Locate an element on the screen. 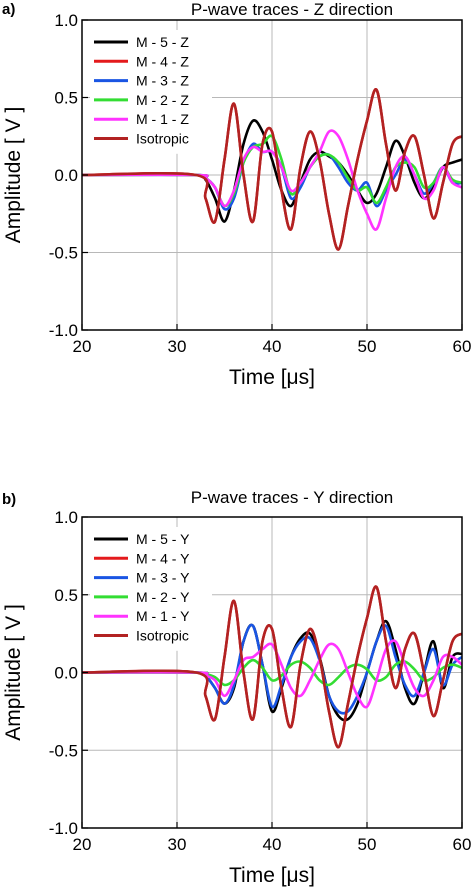  panel-a-series is located at coordinates (272, 169).